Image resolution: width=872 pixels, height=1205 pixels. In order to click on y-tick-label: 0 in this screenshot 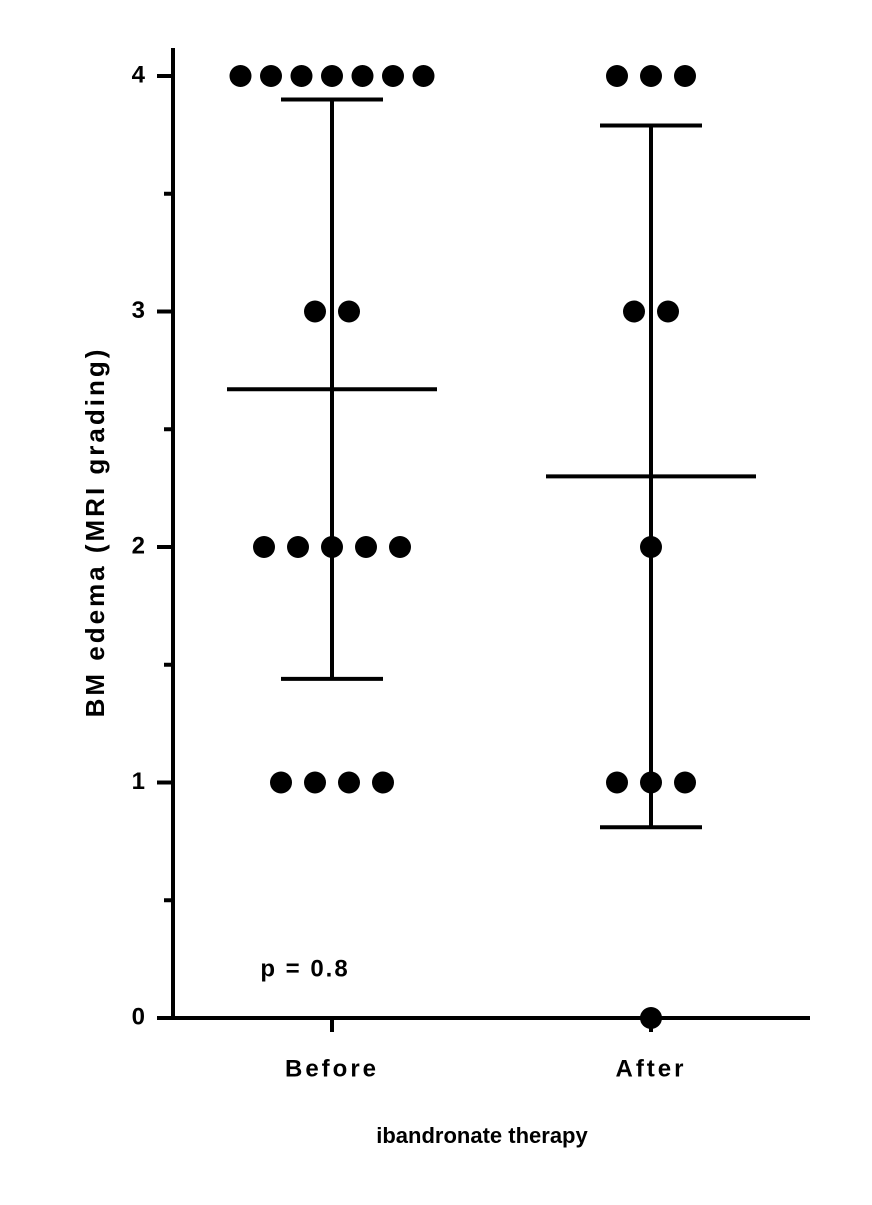, I will do `click(138, 1016)`.